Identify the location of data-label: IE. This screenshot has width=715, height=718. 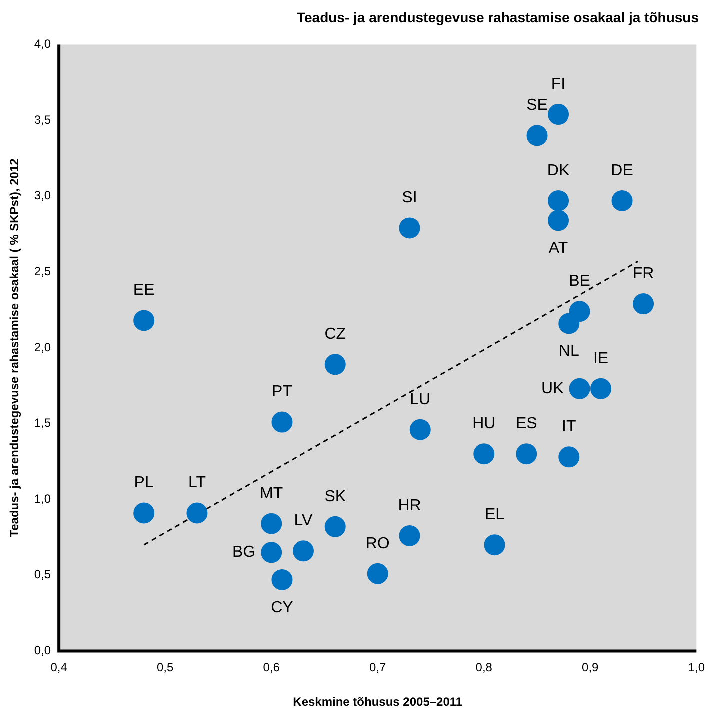
(601, 359).